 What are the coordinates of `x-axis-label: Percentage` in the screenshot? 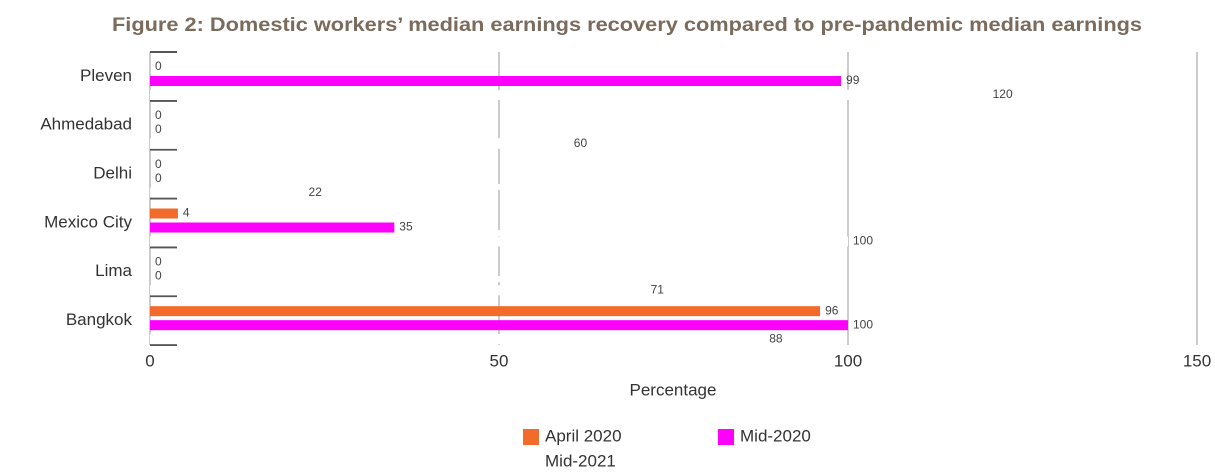 It's located at (673, 389).